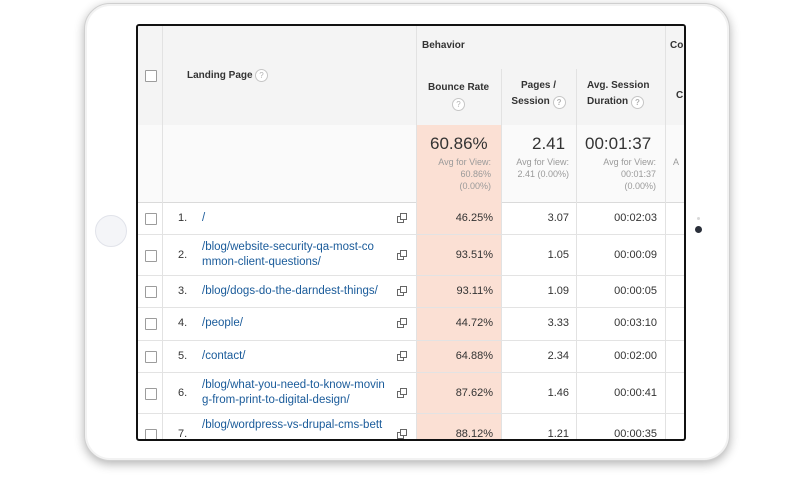  Describe the element at coordinates (222, 323) in the screenshot. I see `landing-page-link: /people/` at that location.